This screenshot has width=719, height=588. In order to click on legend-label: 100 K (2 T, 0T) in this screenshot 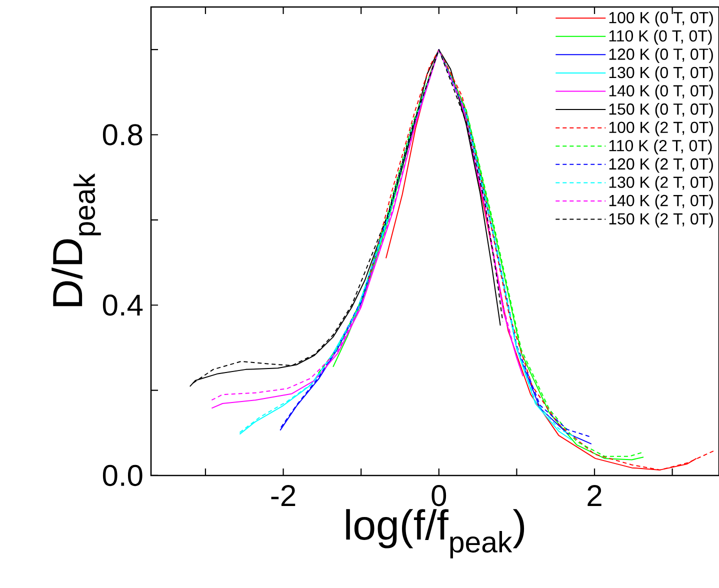, I will do `click(661, 128)`.